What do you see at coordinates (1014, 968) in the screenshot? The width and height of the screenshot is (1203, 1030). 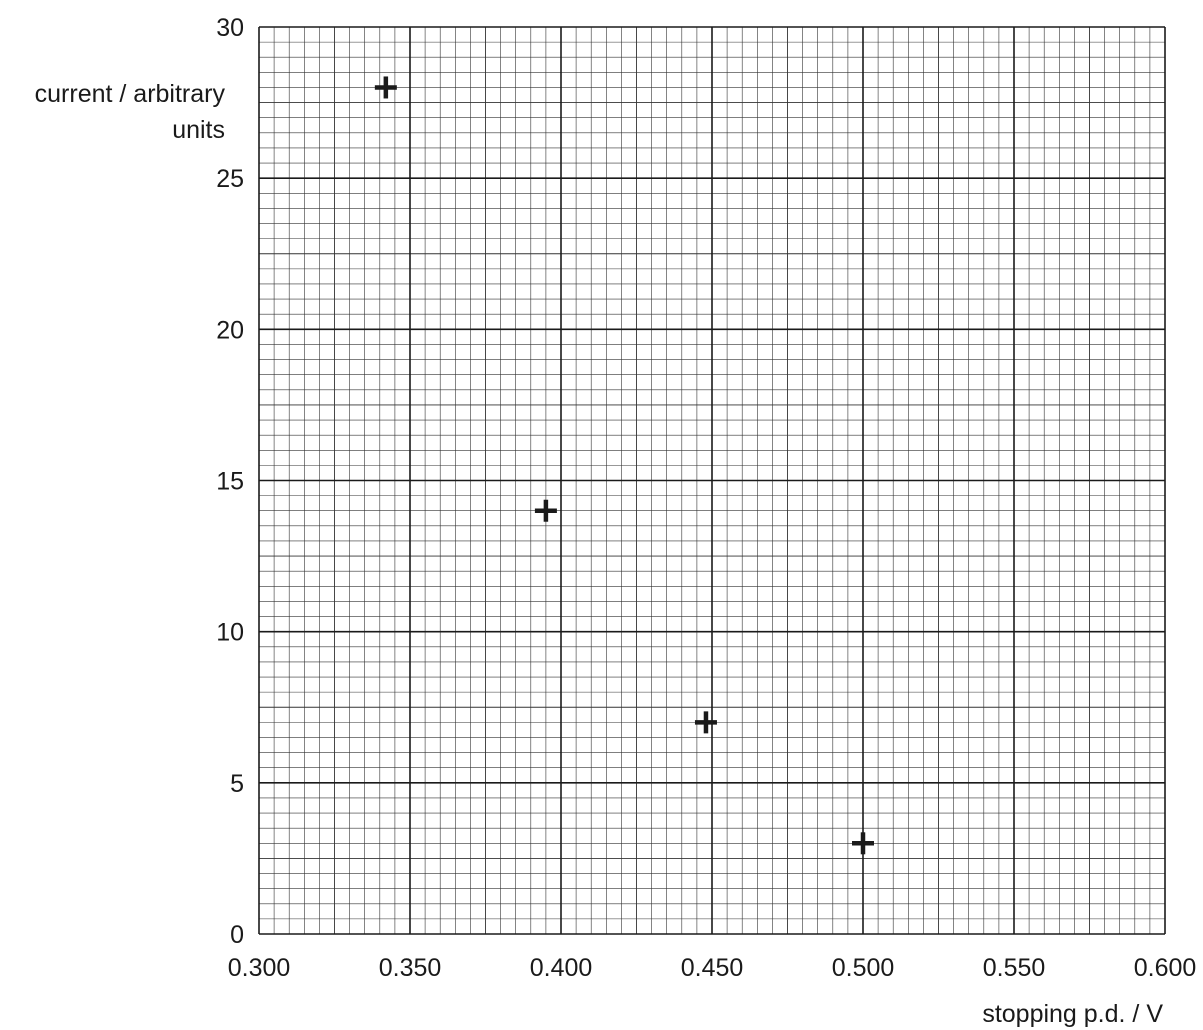 I see `x-tick-label: 0.550` at bounding box center [1014, 968].